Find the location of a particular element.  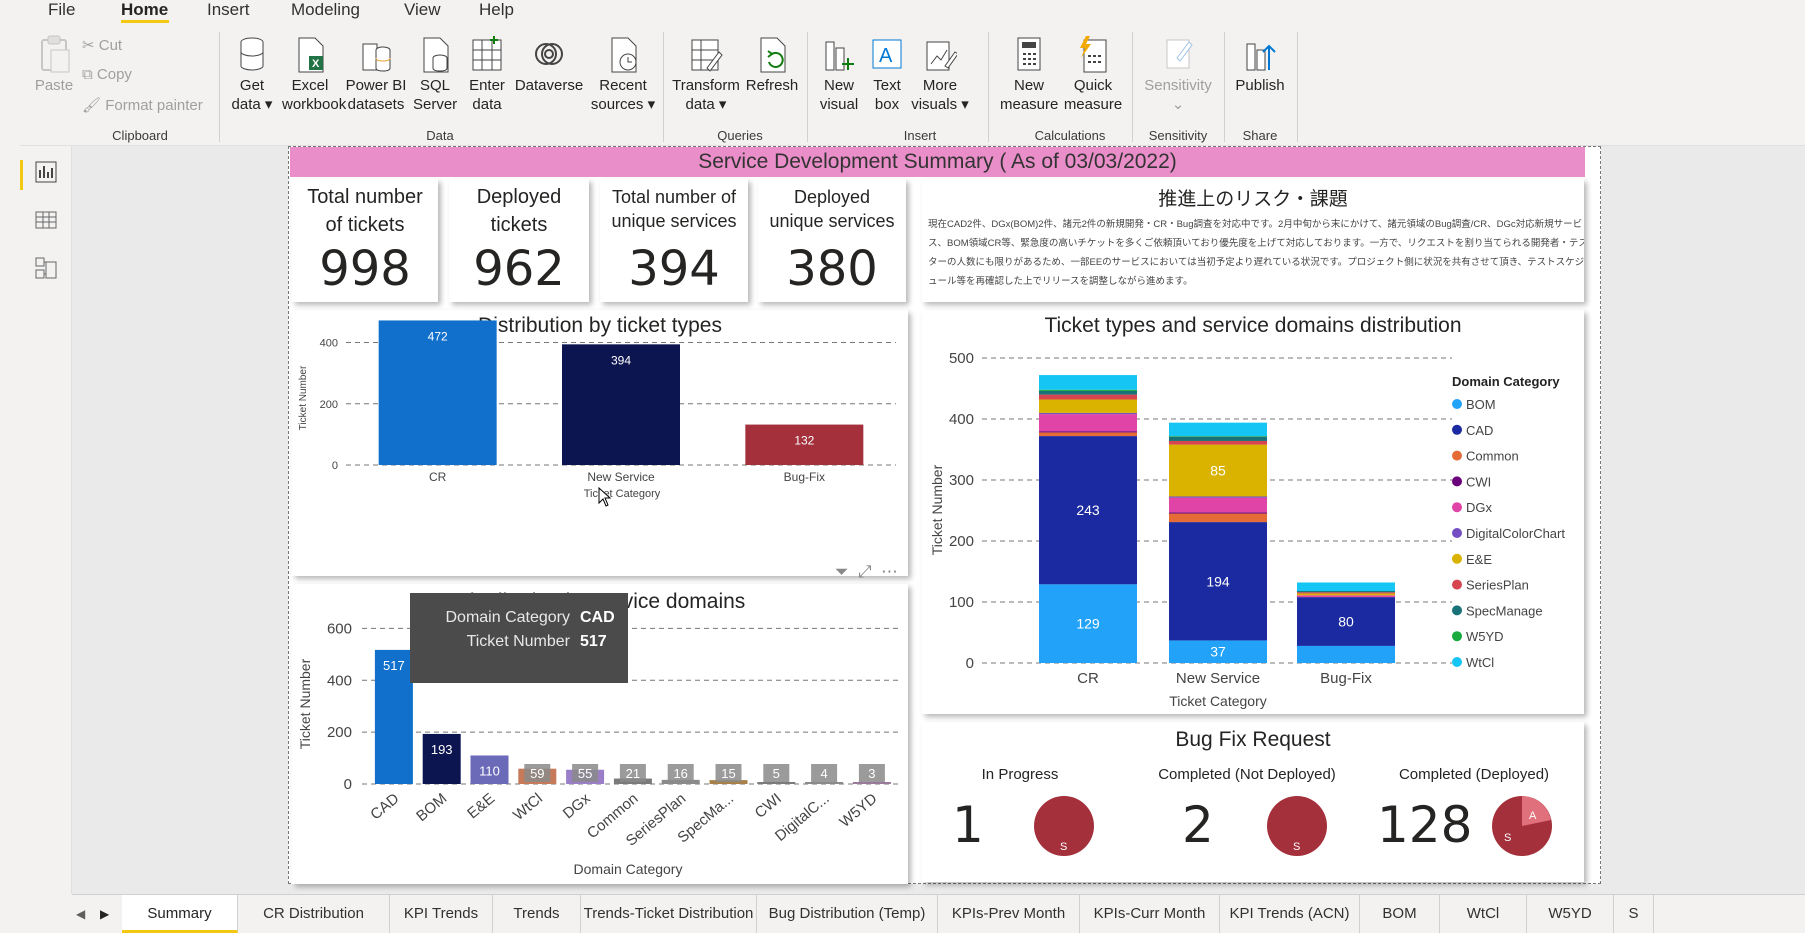

filter-icon: ⏷ is located at coordinates (841, 571).